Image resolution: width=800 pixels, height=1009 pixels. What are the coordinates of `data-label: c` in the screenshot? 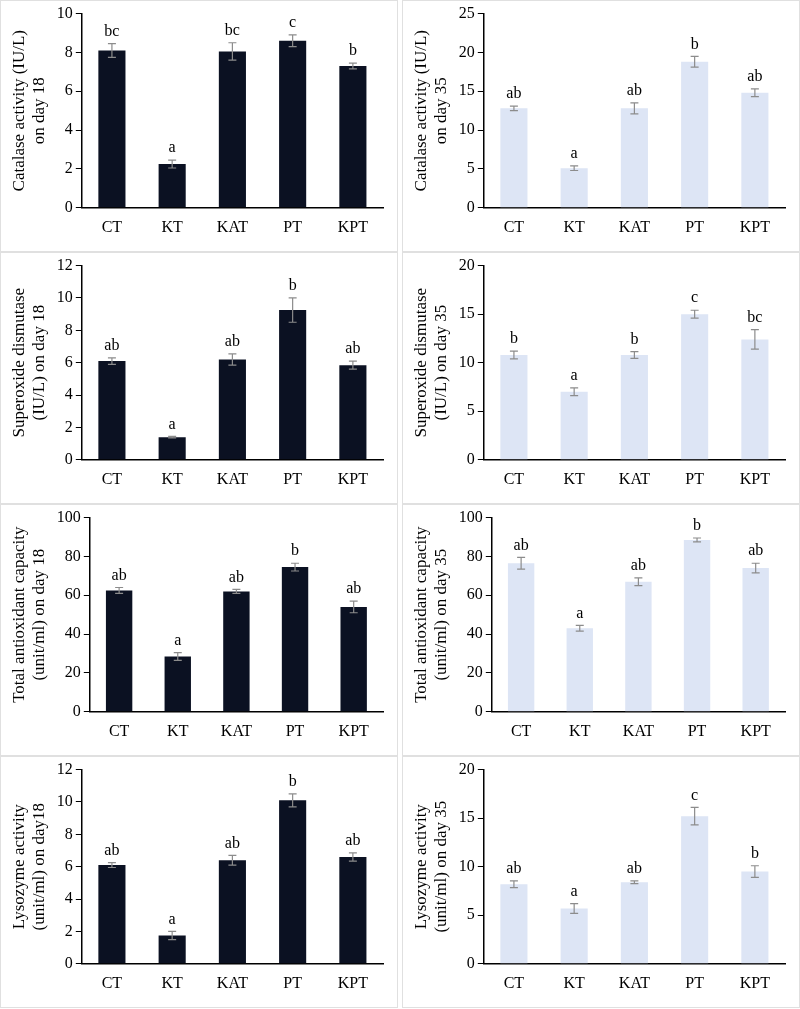 It's located at (695, 794).